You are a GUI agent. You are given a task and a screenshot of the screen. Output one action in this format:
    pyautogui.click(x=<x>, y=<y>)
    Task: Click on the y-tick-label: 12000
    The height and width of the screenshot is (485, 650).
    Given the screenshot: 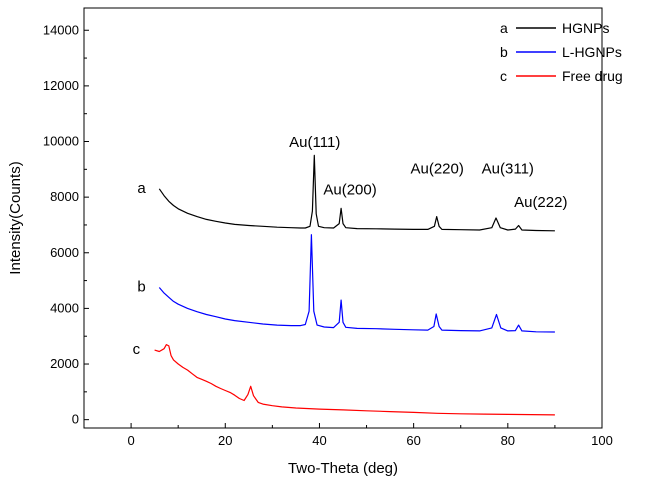 What is the action you would take?
    pyautogui.click(x=61, y=85)
    